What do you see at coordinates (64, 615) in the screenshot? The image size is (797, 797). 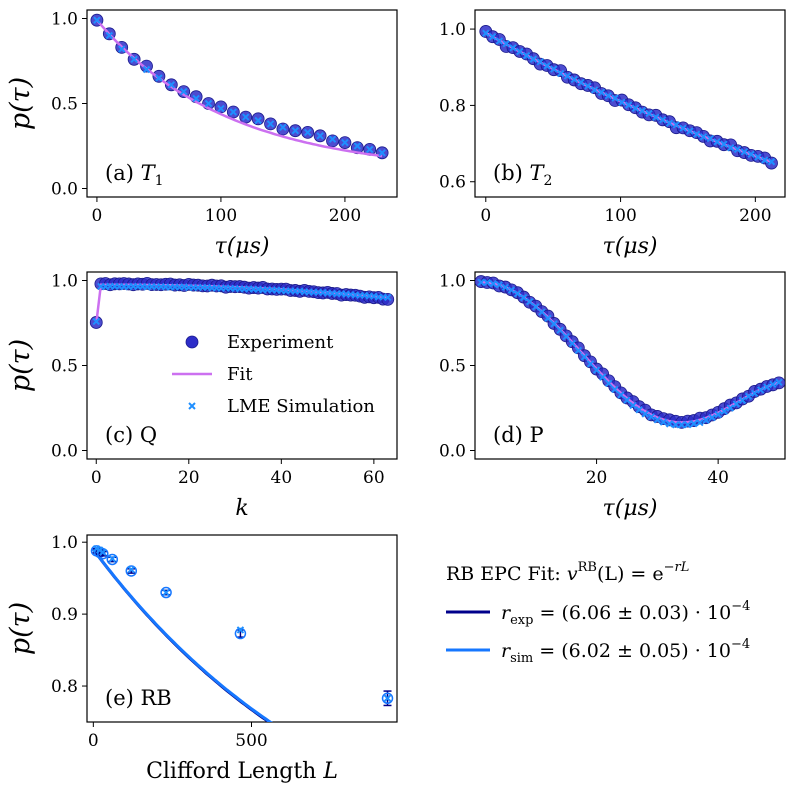 I see `y-tick-label: 0.9` at bounding box center [64, 615].